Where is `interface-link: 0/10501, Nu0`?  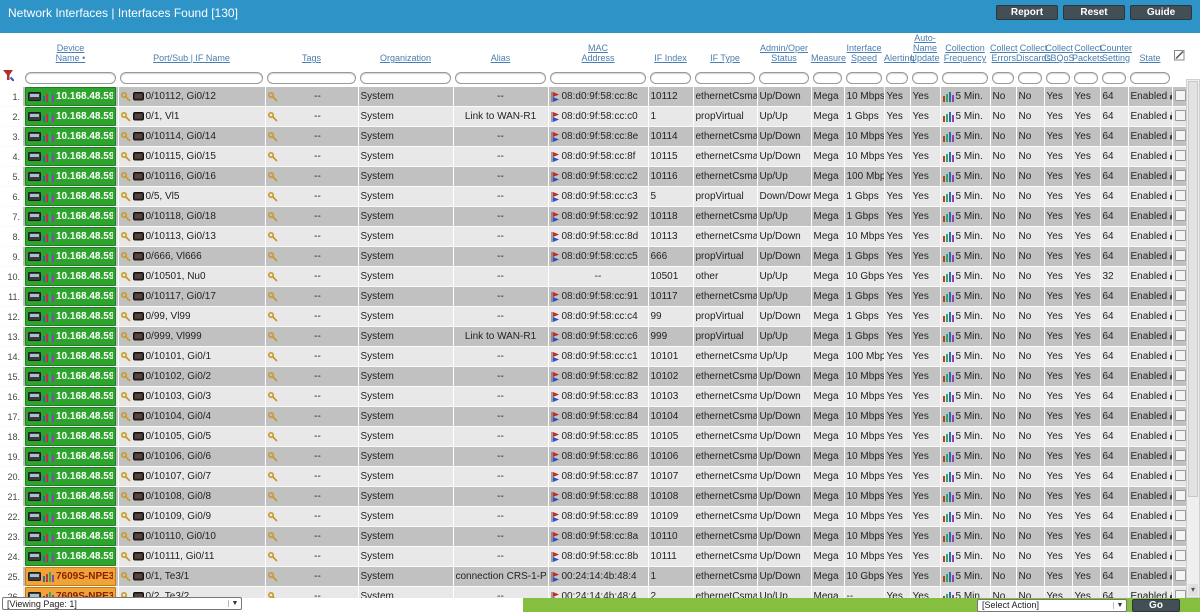
interface-link: 0/10501, Nu0 is located at coordinates (191, 276).